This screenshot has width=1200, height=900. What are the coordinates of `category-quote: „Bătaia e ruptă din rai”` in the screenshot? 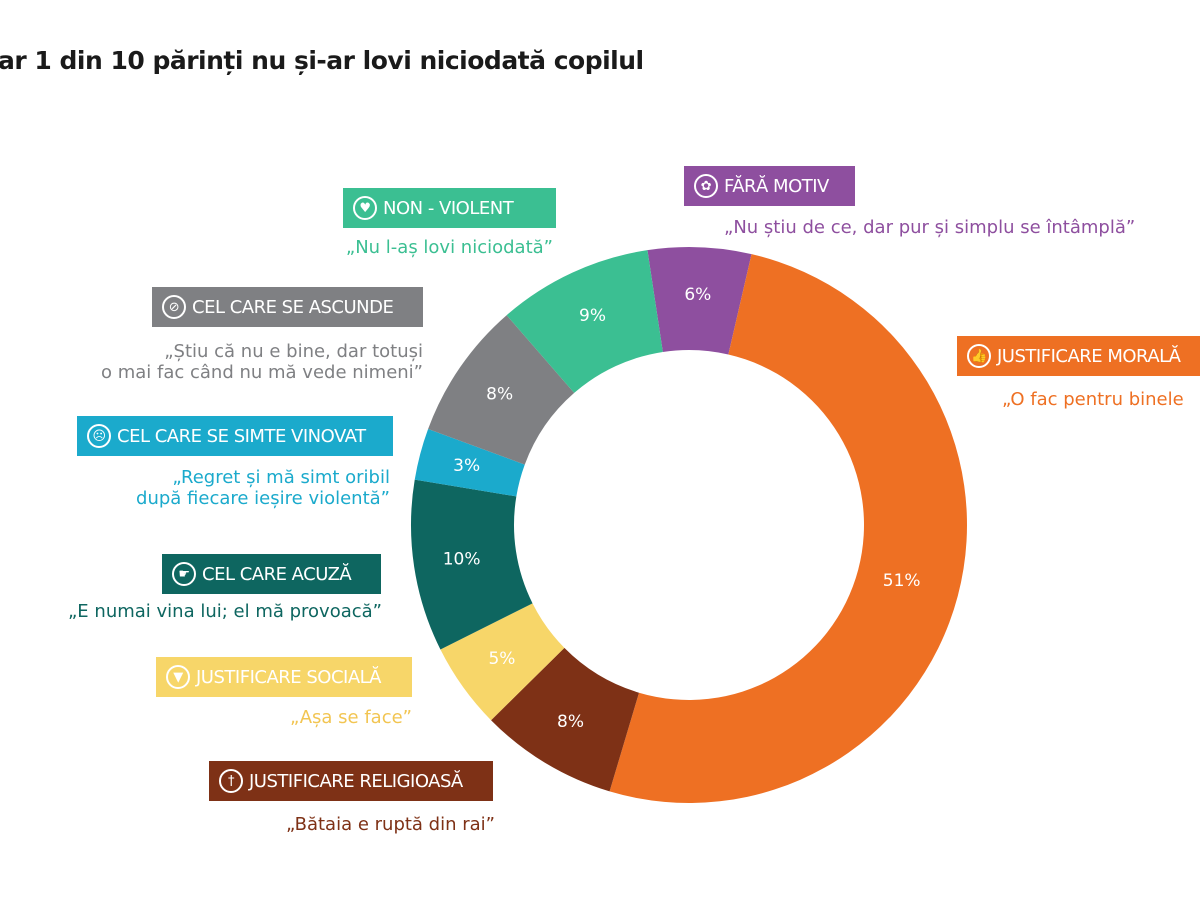 It's located at (390, 824).